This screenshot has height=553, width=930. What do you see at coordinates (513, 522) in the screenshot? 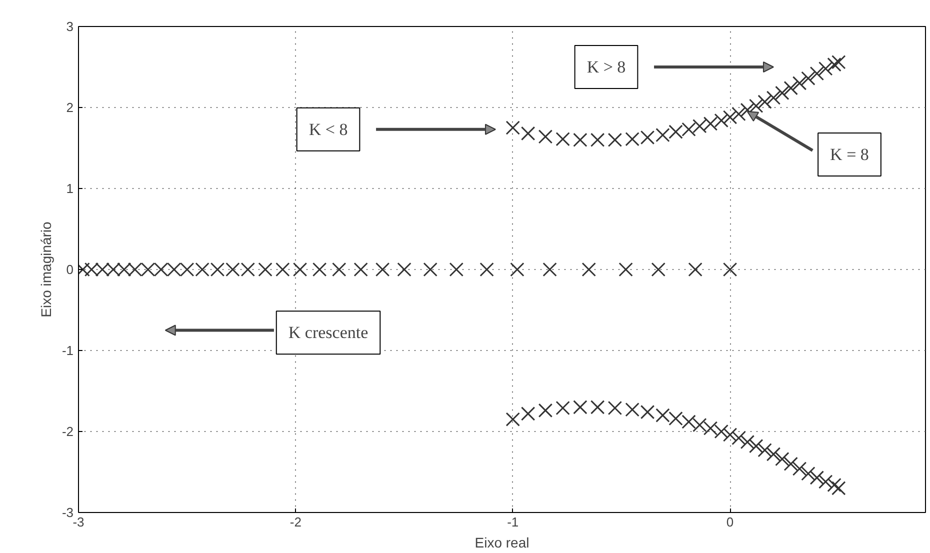
I see `x-tick-label: -1` at bounding box center [513, 522].